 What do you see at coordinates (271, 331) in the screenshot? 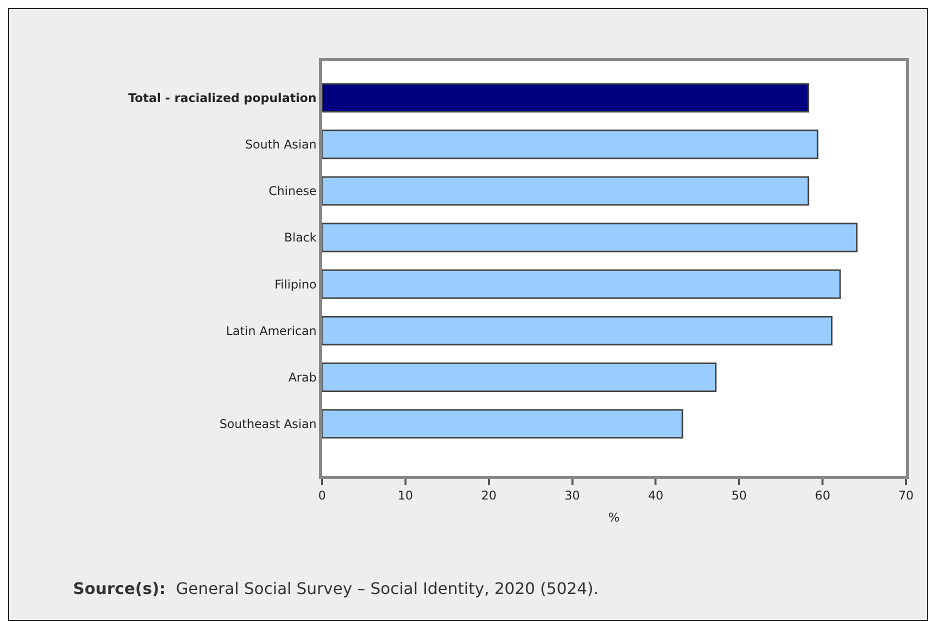
I see `y-tick-label: Latin American` at bounding box center [271, 331].